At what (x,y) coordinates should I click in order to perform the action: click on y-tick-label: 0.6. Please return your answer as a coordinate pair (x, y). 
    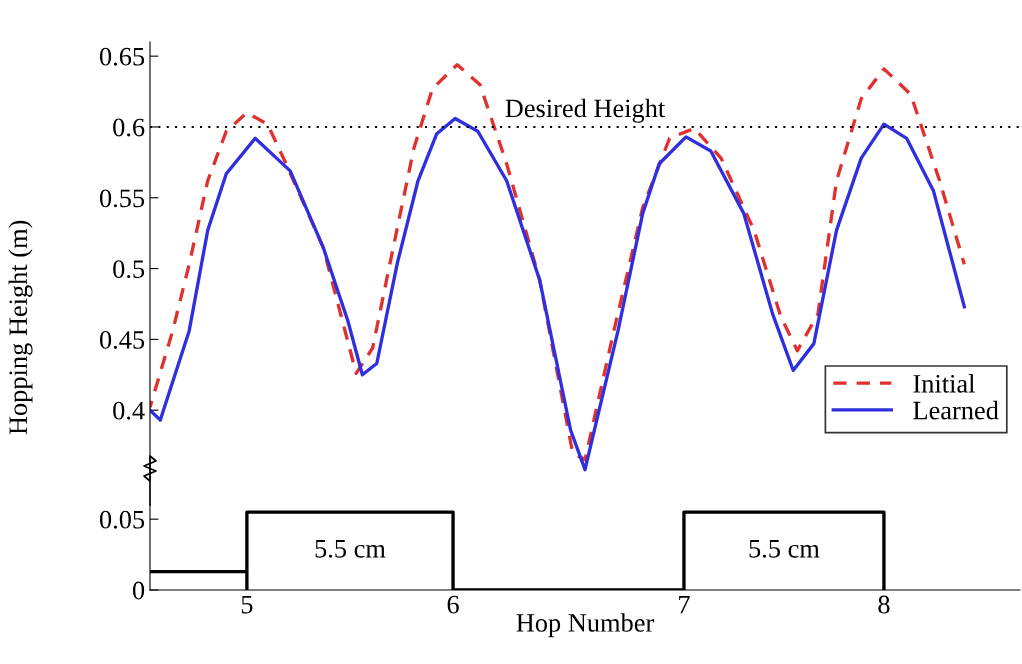
    Looking at the image, I should click on (129, 127).